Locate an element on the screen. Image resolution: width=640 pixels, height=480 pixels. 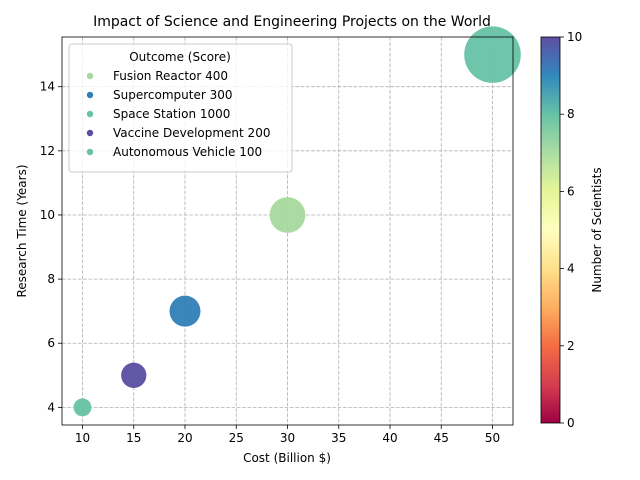
x-tick-label: 40 is located at coordinates (389, 438).